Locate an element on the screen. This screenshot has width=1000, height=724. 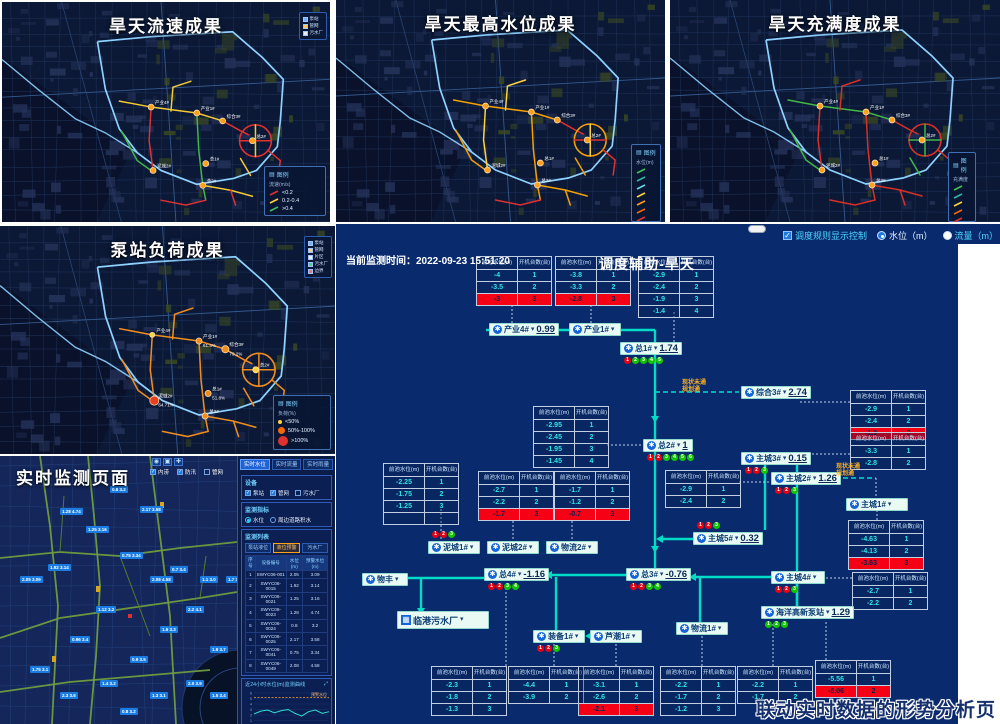
map-filter-checkbox: 管网 is located at coordinates (213, 472).